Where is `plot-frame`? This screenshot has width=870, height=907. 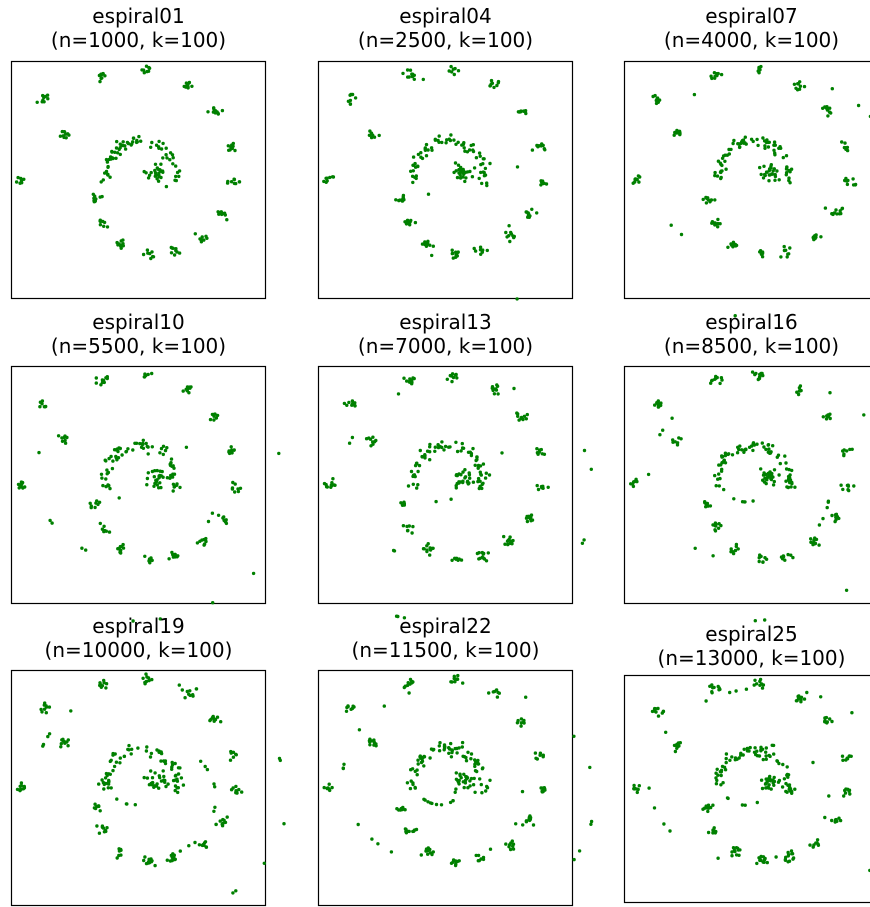 plot-frame is located at coordinates (746, 485).